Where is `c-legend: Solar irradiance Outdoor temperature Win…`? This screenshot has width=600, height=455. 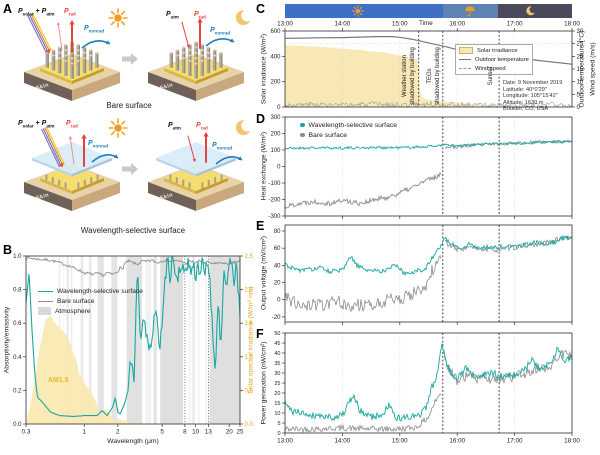 c-legend: Solar irradiance Outdoor temperature Win… is located at coordinates (494, 59).